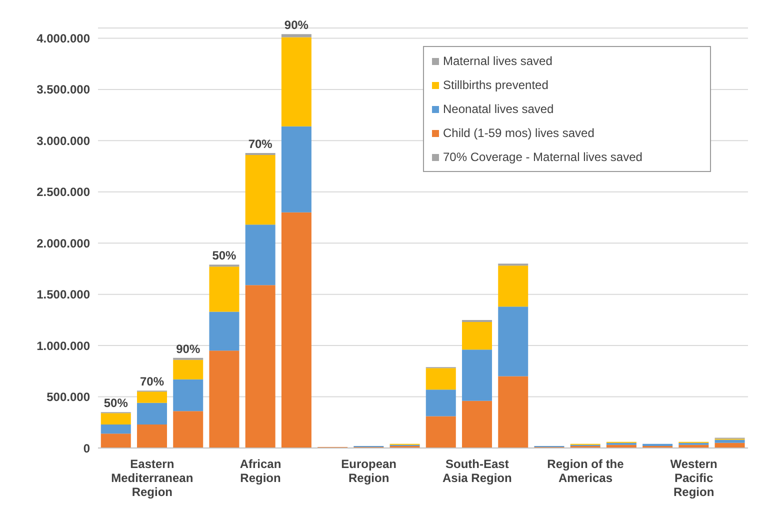 The height and width of the screenshot is (527, 771). What do you see at coordinates (63, 141) in the screenshot?
I see `y-tick-label: 3.000.000` at bounding box center [63, 141].